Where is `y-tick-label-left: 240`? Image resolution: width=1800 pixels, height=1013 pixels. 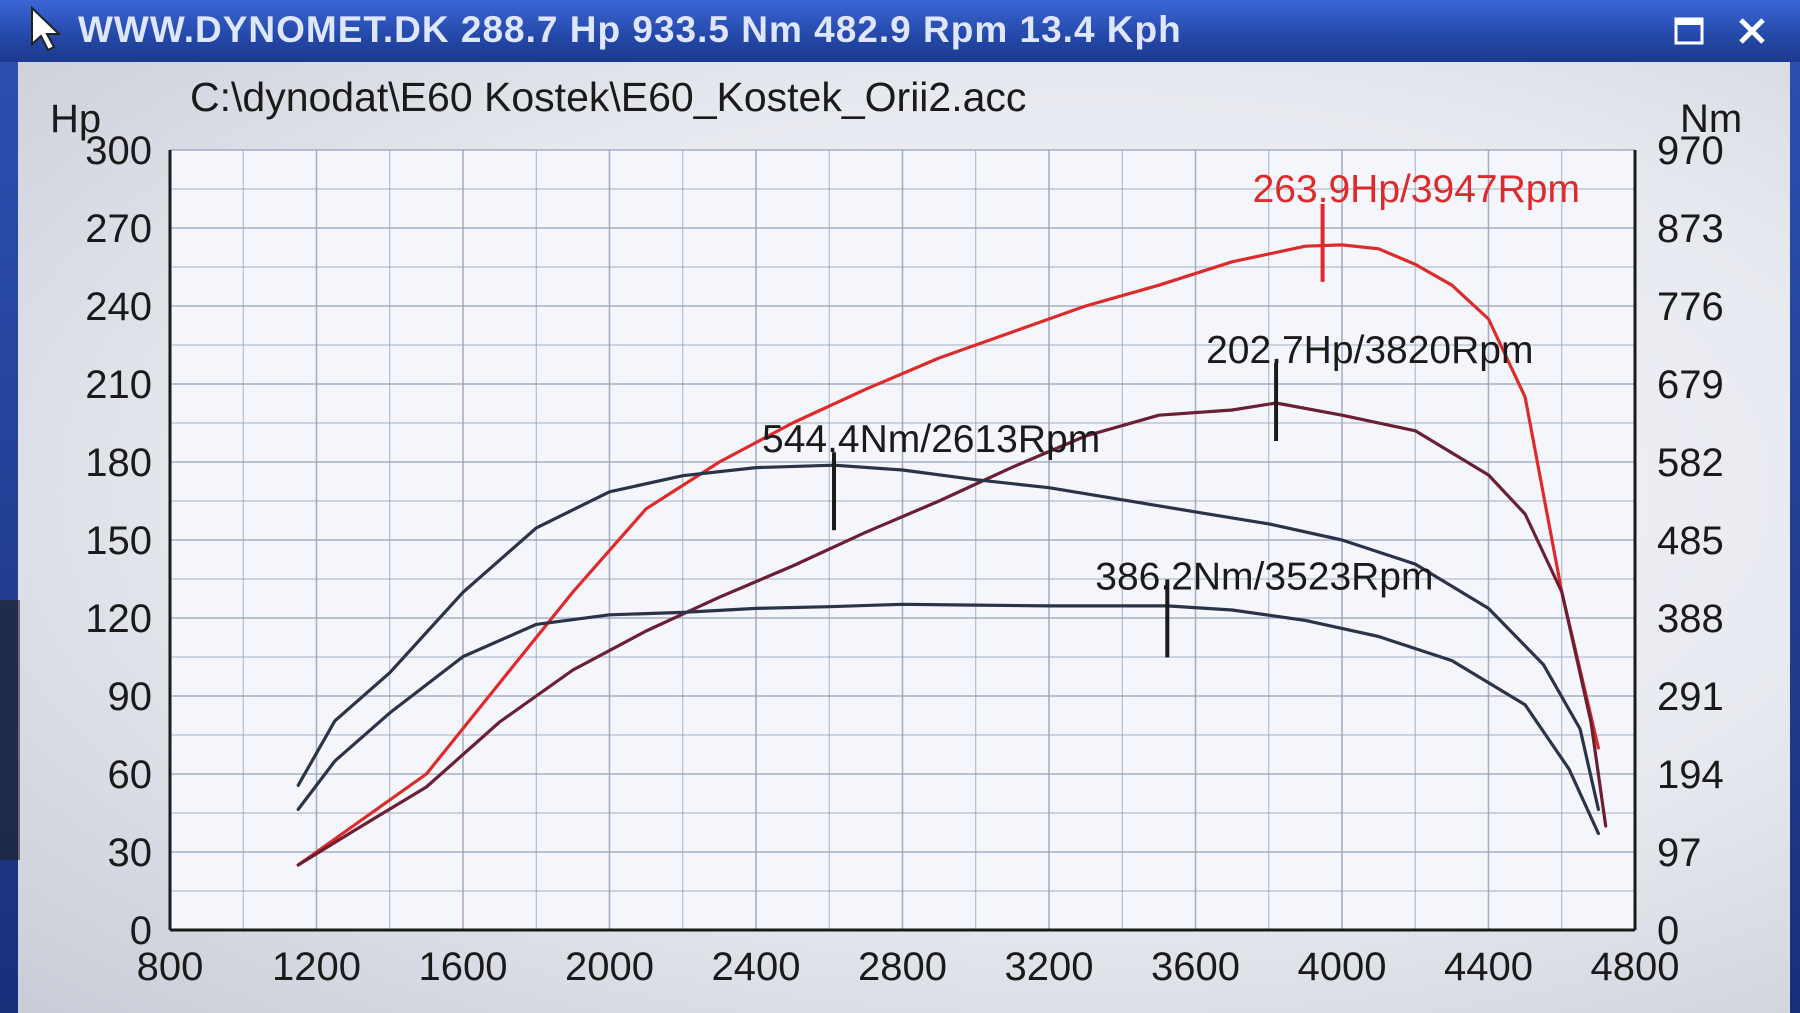 y-tick-label-left: 240 is located at coordinates (118, 307).